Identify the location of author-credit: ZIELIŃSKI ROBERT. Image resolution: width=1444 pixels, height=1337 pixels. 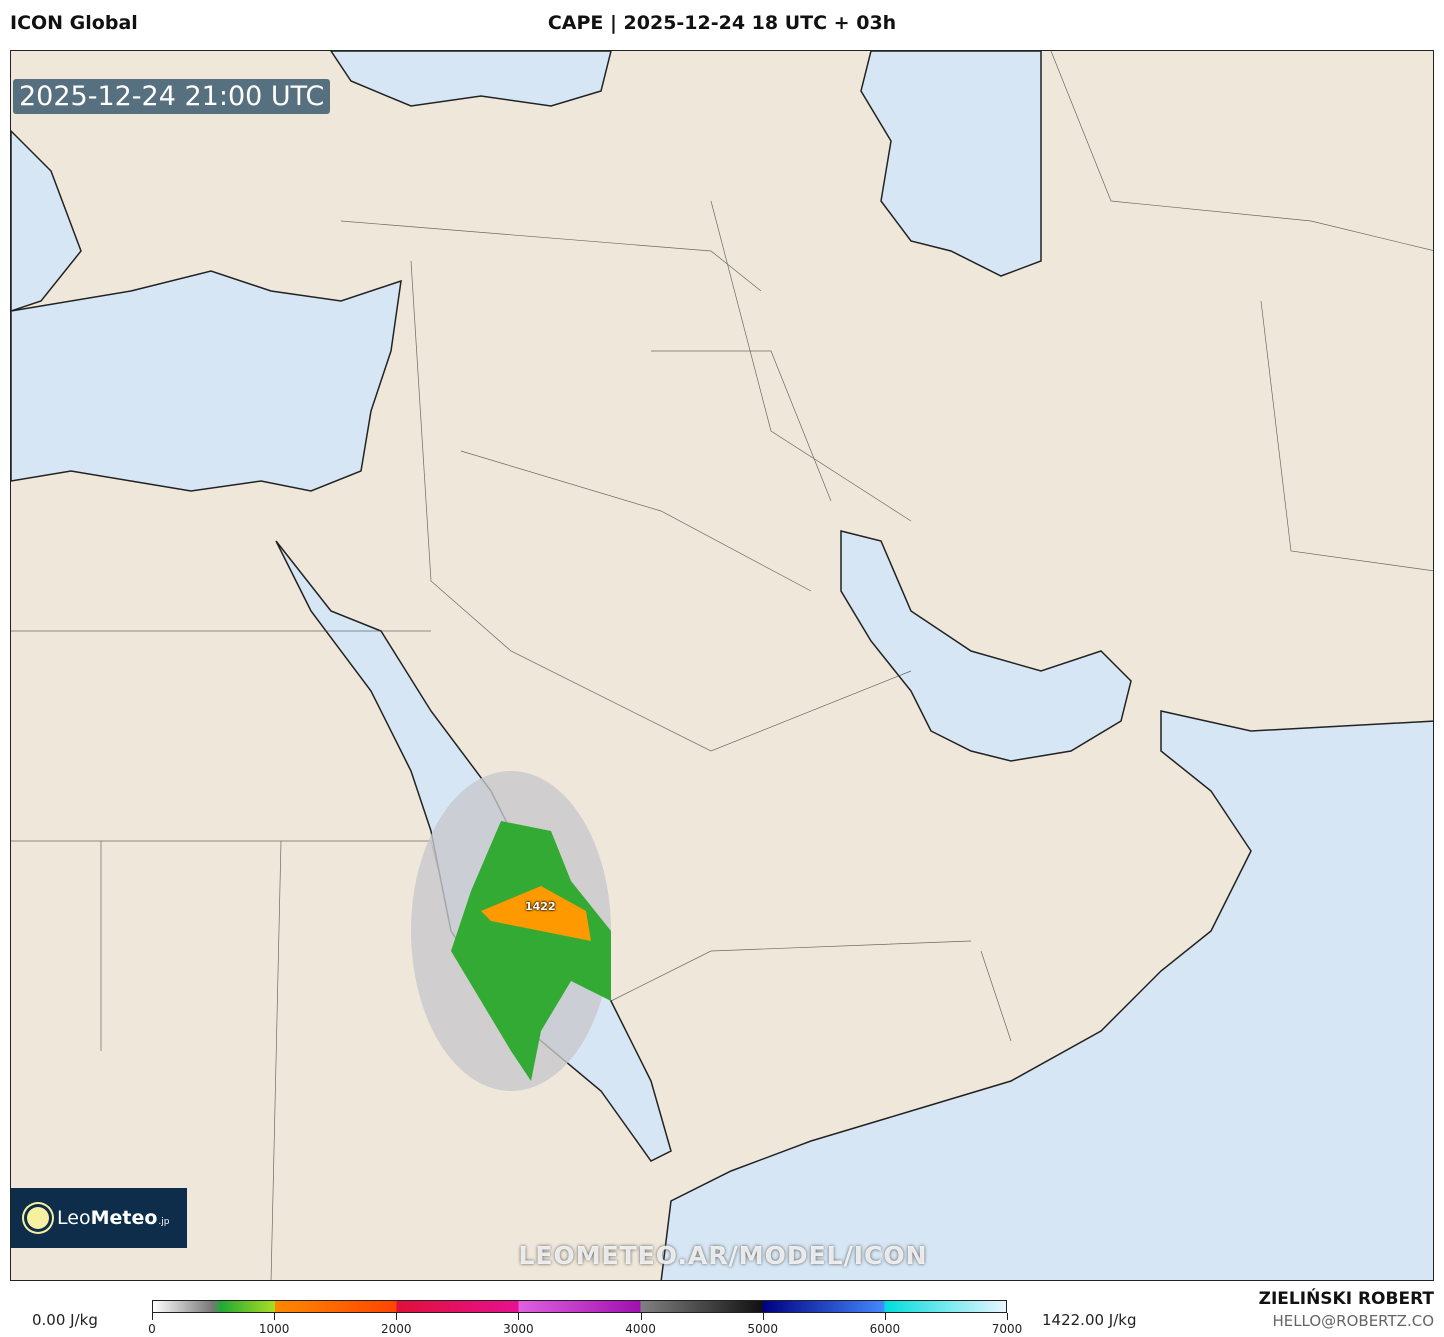
(1346, 1299).